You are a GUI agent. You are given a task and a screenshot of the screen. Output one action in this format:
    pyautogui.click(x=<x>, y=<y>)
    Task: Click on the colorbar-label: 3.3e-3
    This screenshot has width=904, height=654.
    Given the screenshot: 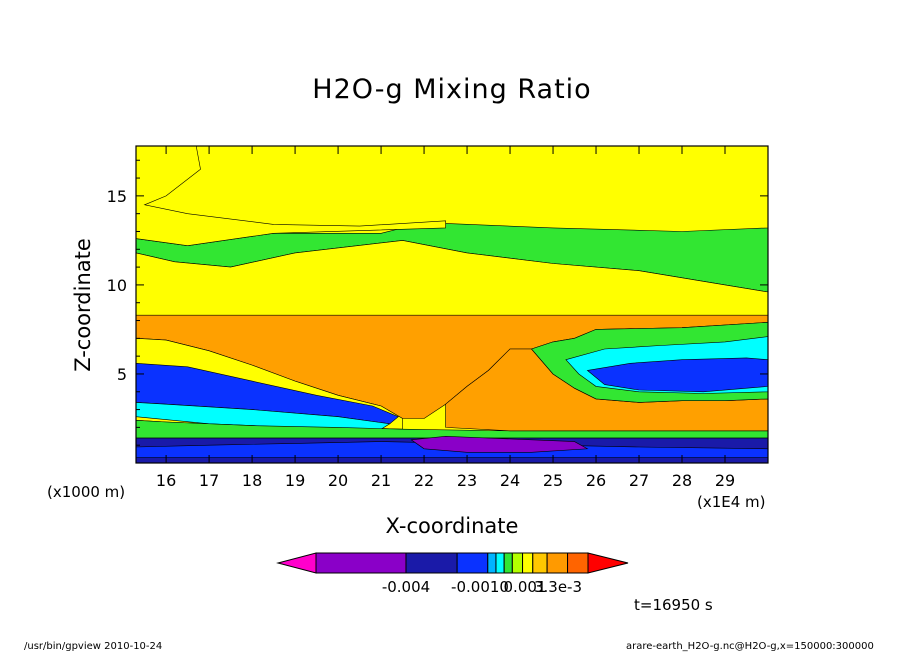 What is the action you would take?
    pyautogui.click(x=558, y=587)
    